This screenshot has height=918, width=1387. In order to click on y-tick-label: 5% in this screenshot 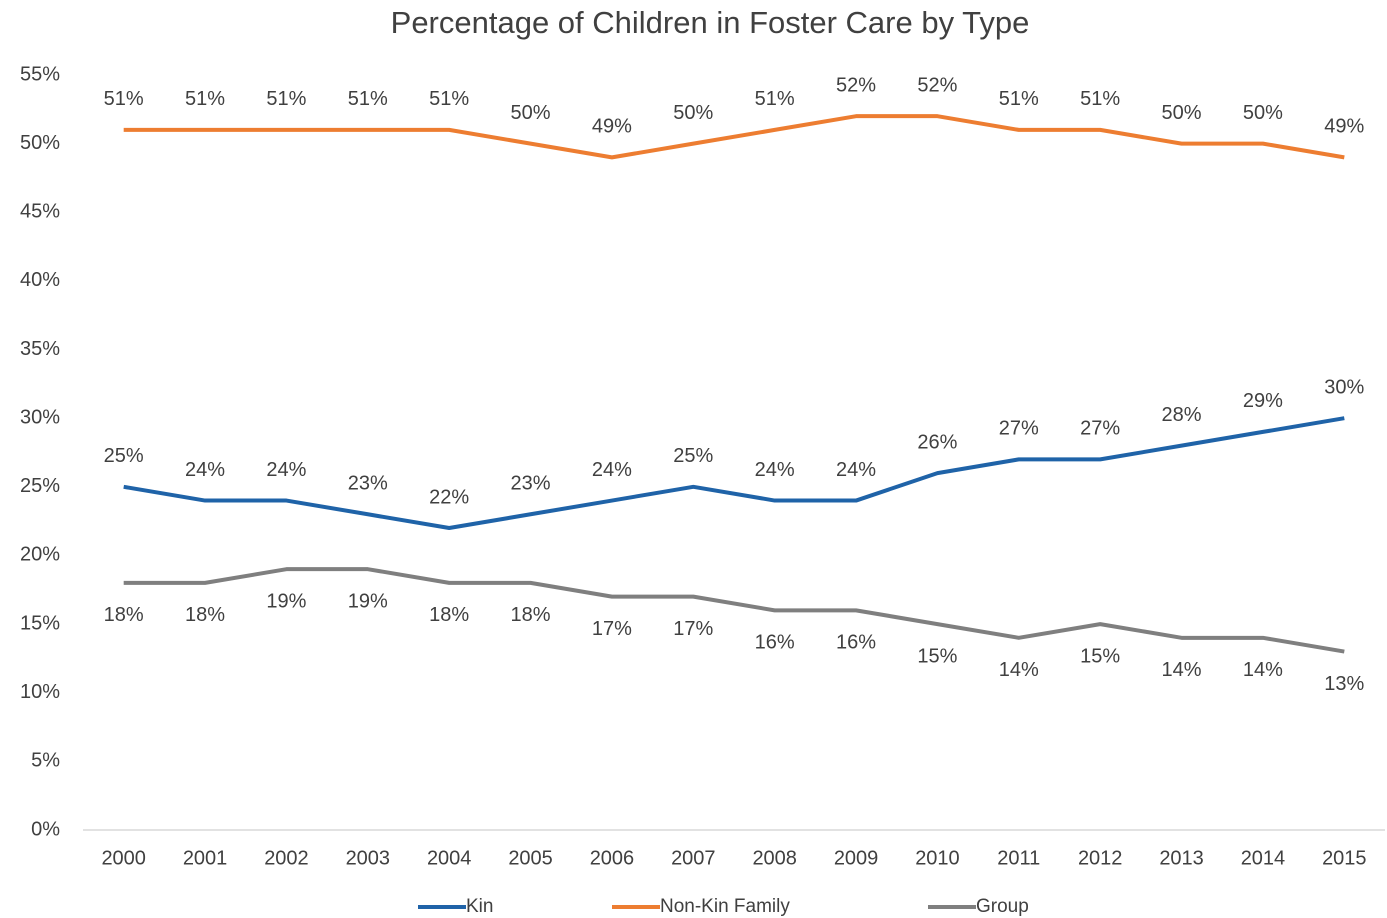, I will do `click(45, 761)`.